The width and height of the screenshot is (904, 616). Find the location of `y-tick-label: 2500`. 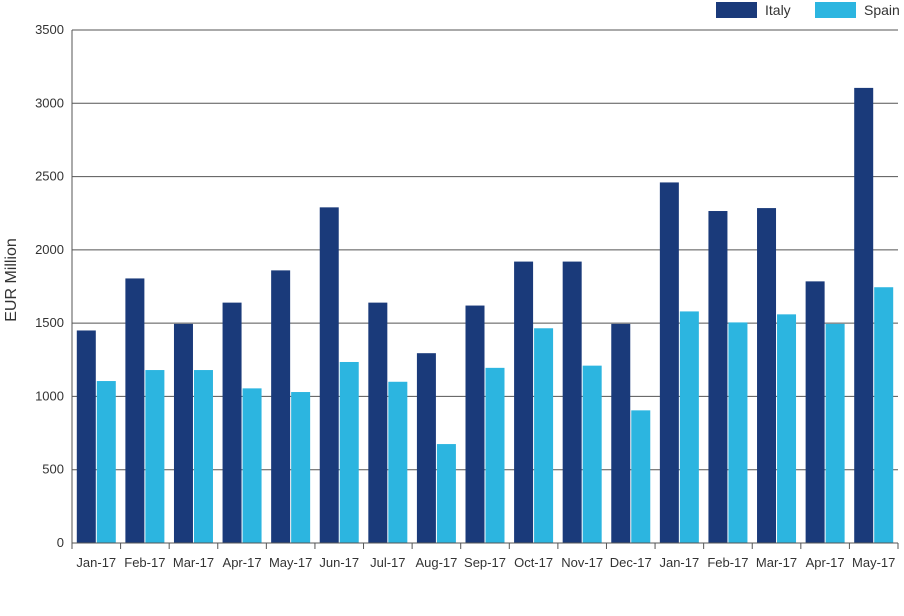

y-tick-label: 2500 is located at coordinates (49, 176).